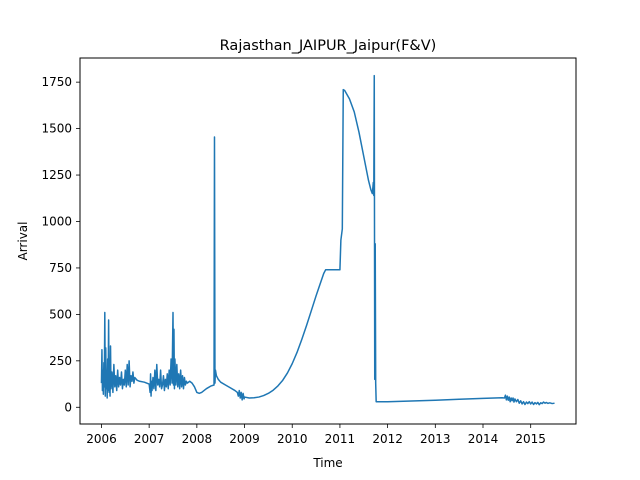  Describe the element at coordinates (56, 82) in the screenshot. I see `y-tick-label: 1750` at that location.